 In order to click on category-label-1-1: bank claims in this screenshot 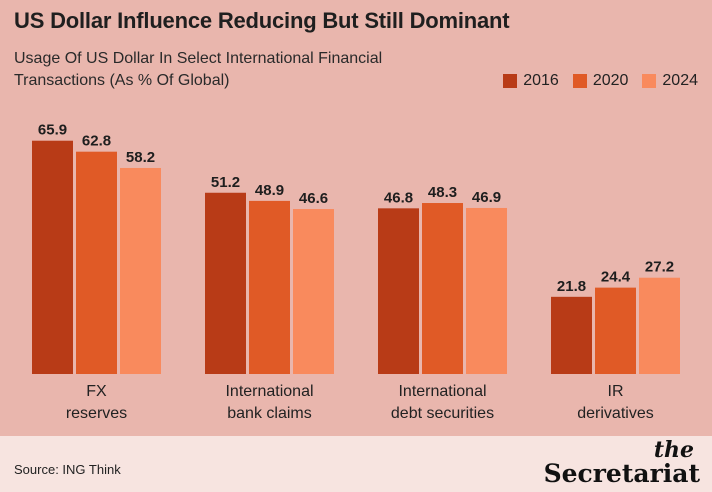, I will do `click(269, 413)`.